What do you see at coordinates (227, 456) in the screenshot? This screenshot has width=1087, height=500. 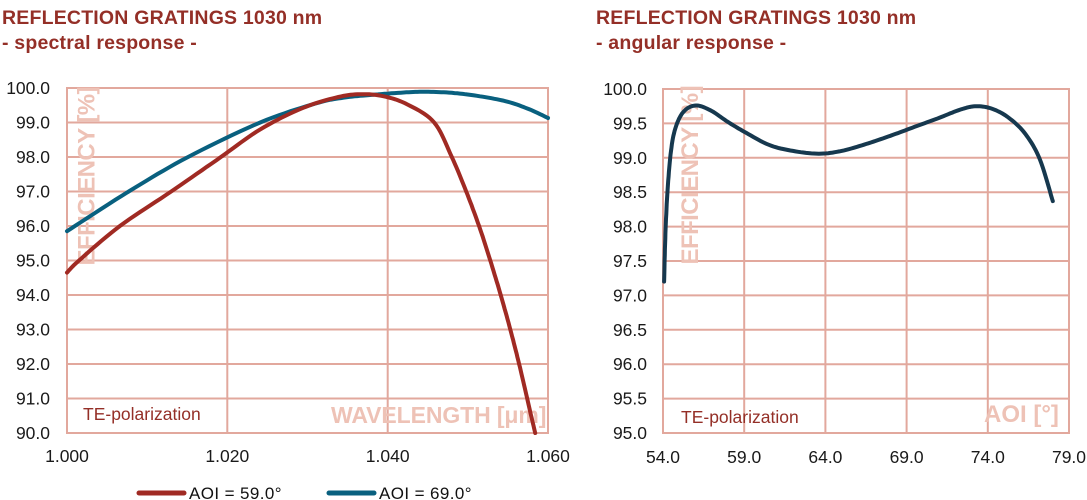 I see `svg-text: 1.020` at bounding box center [227, 456].